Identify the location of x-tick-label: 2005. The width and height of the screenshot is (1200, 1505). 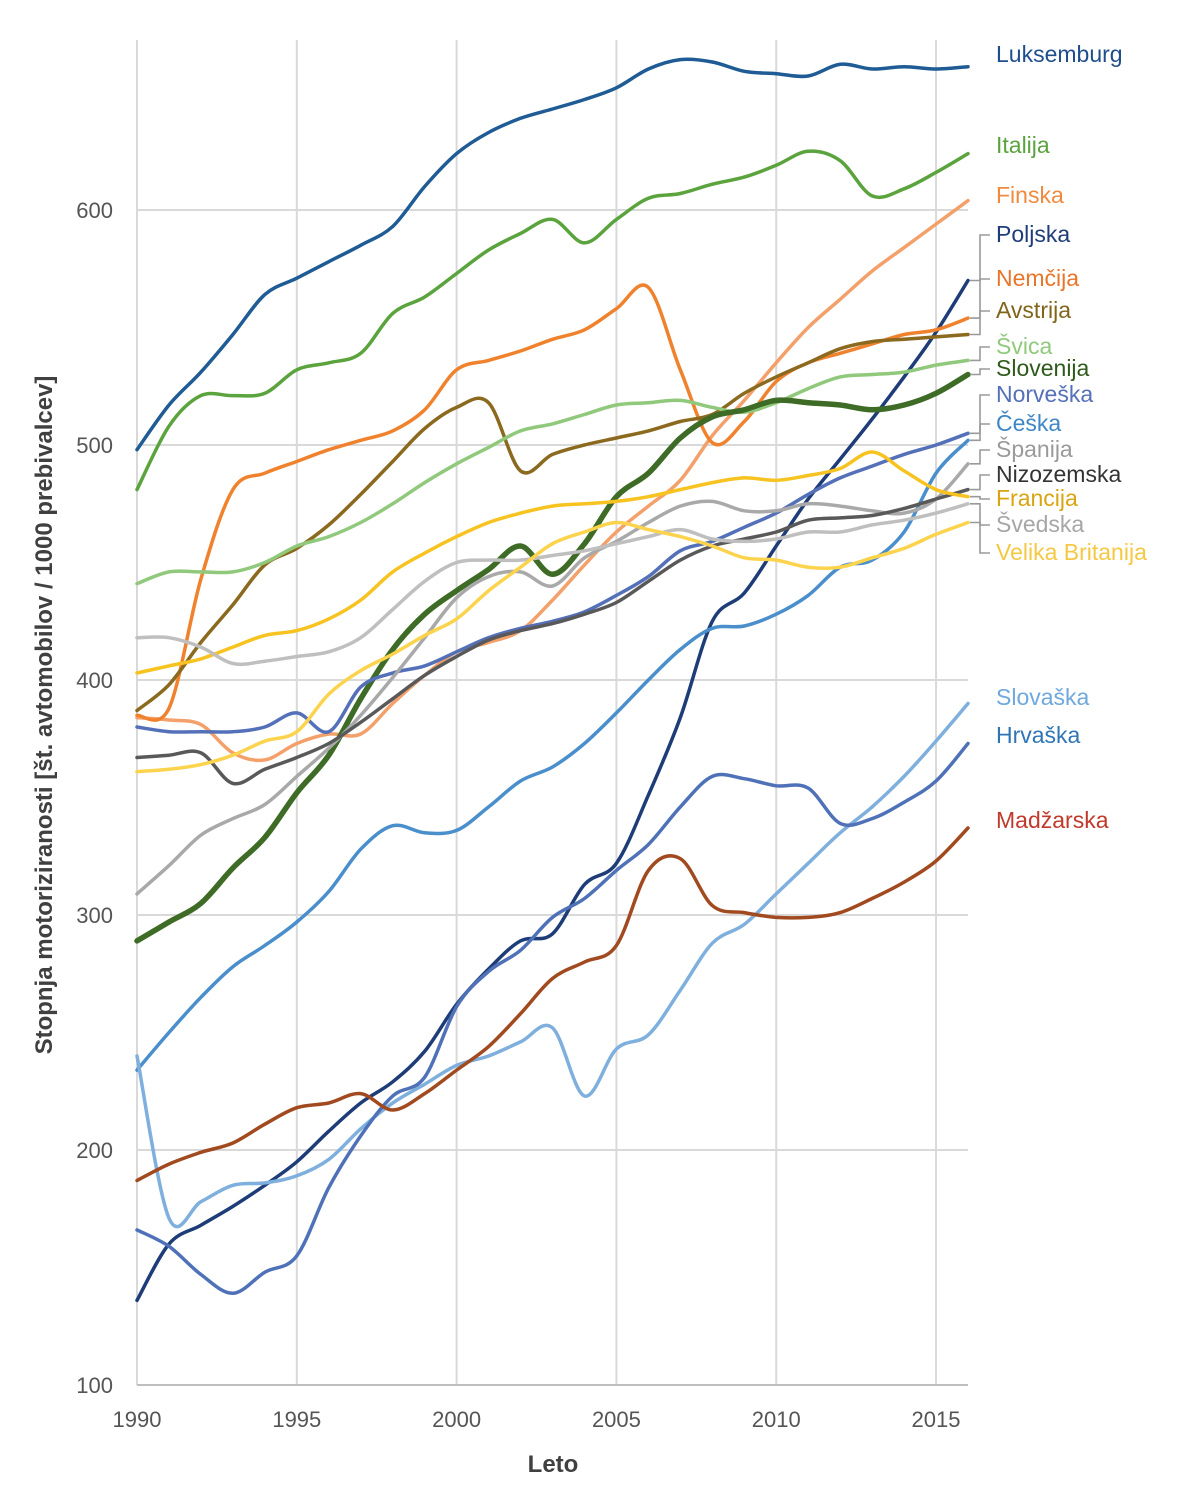
(616, 1419).